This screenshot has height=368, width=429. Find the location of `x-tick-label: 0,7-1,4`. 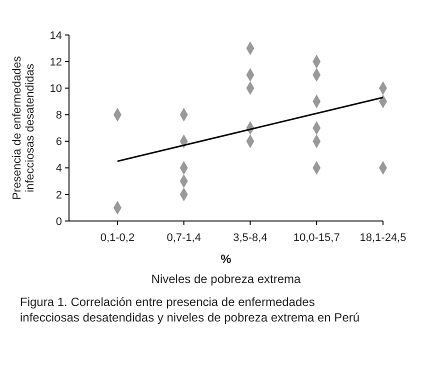

x-tick-label: 0,7-1,4 is located at coordinates (183, 238).